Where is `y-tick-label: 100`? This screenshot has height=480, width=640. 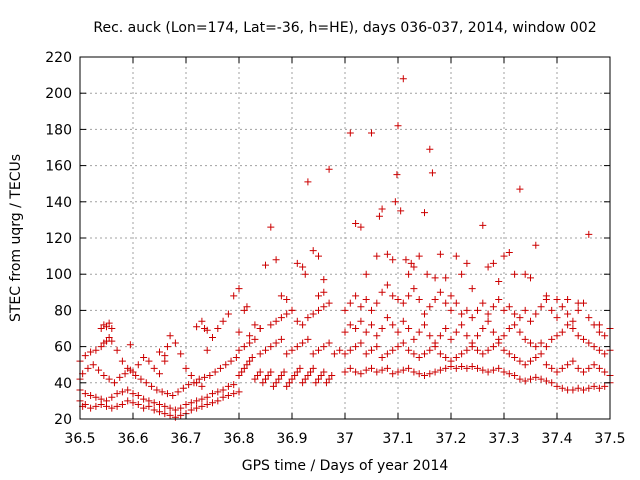 y-tick-label: 100 is located at coordinates (58, 275).